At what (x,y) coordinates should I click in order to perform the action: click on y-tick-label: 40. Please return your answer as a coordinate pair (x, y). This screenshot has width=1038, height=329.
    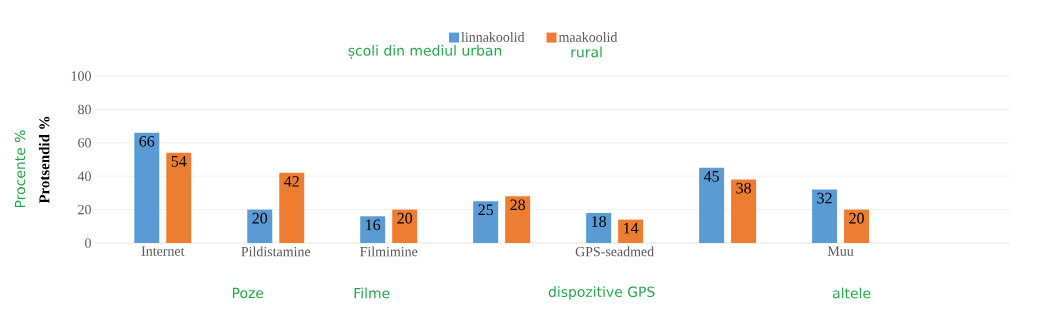
    Looking at the image, I should click on (84, 176).